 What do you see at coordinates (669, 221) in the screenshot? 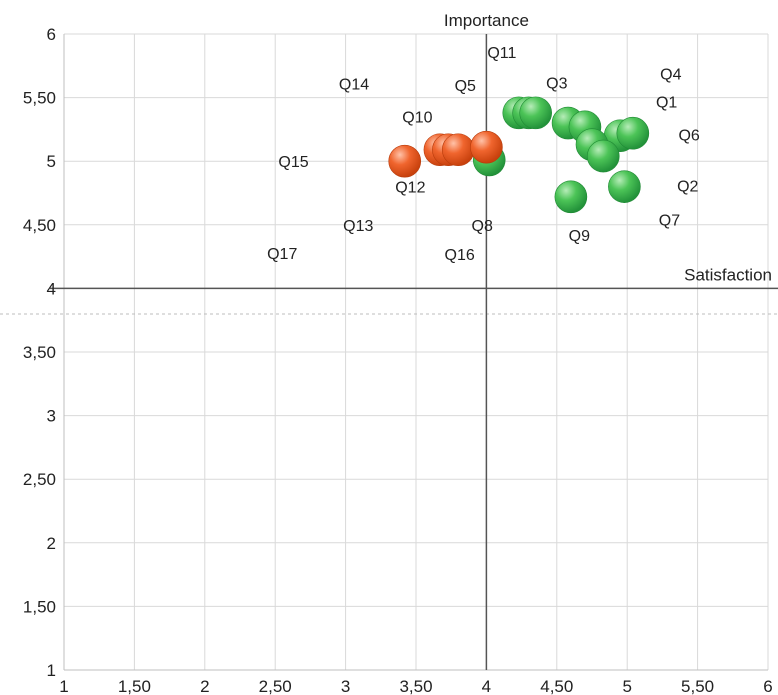
I see `point-label-q7: Q7` at bounding box center [669, 221].